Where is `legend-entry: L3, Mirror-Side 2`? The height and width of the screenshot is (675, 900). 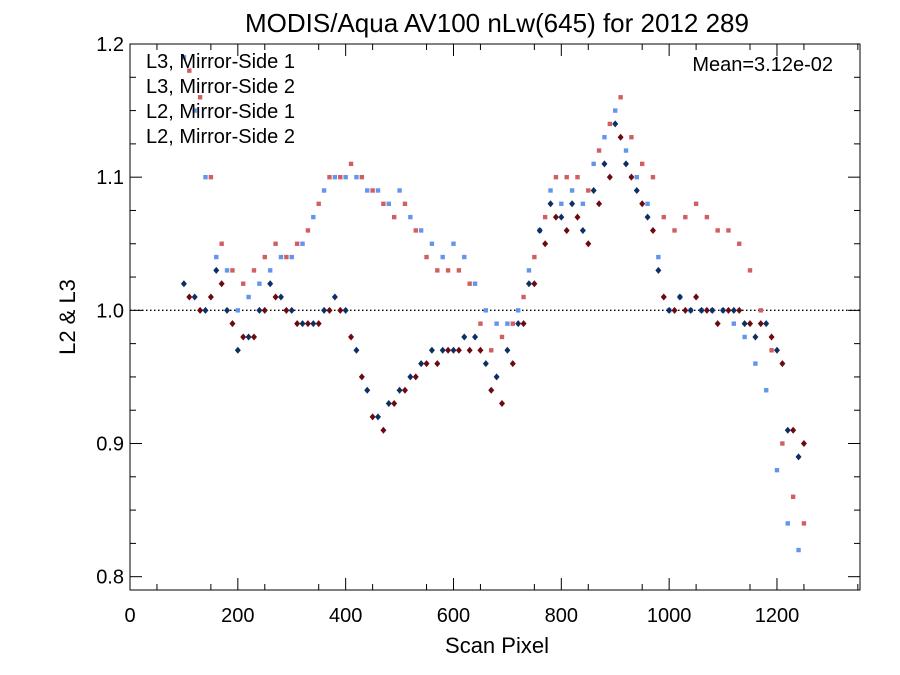 legend-entry: L3, Mirror-Side 2 is located at coordinates (220, 87).